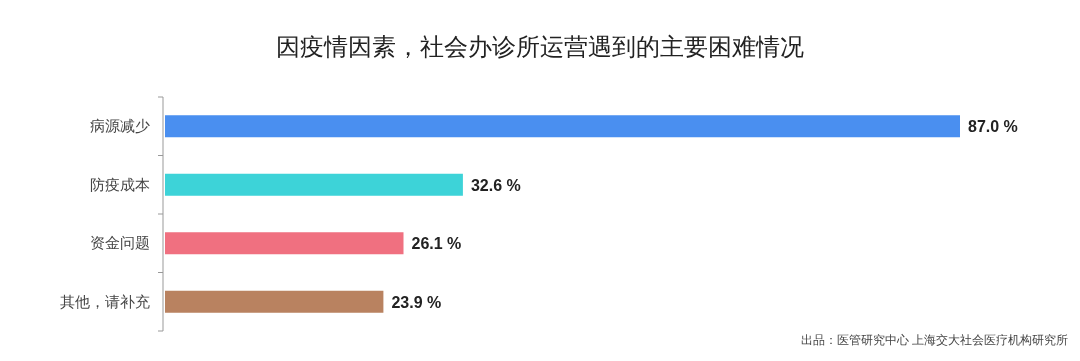 The height and width of the screenshot is (361, 1080). What do you see at coordinates (993, 127) in the screenshot?
I see `value-label: 87.0 %` at bounding box center [993, 127].